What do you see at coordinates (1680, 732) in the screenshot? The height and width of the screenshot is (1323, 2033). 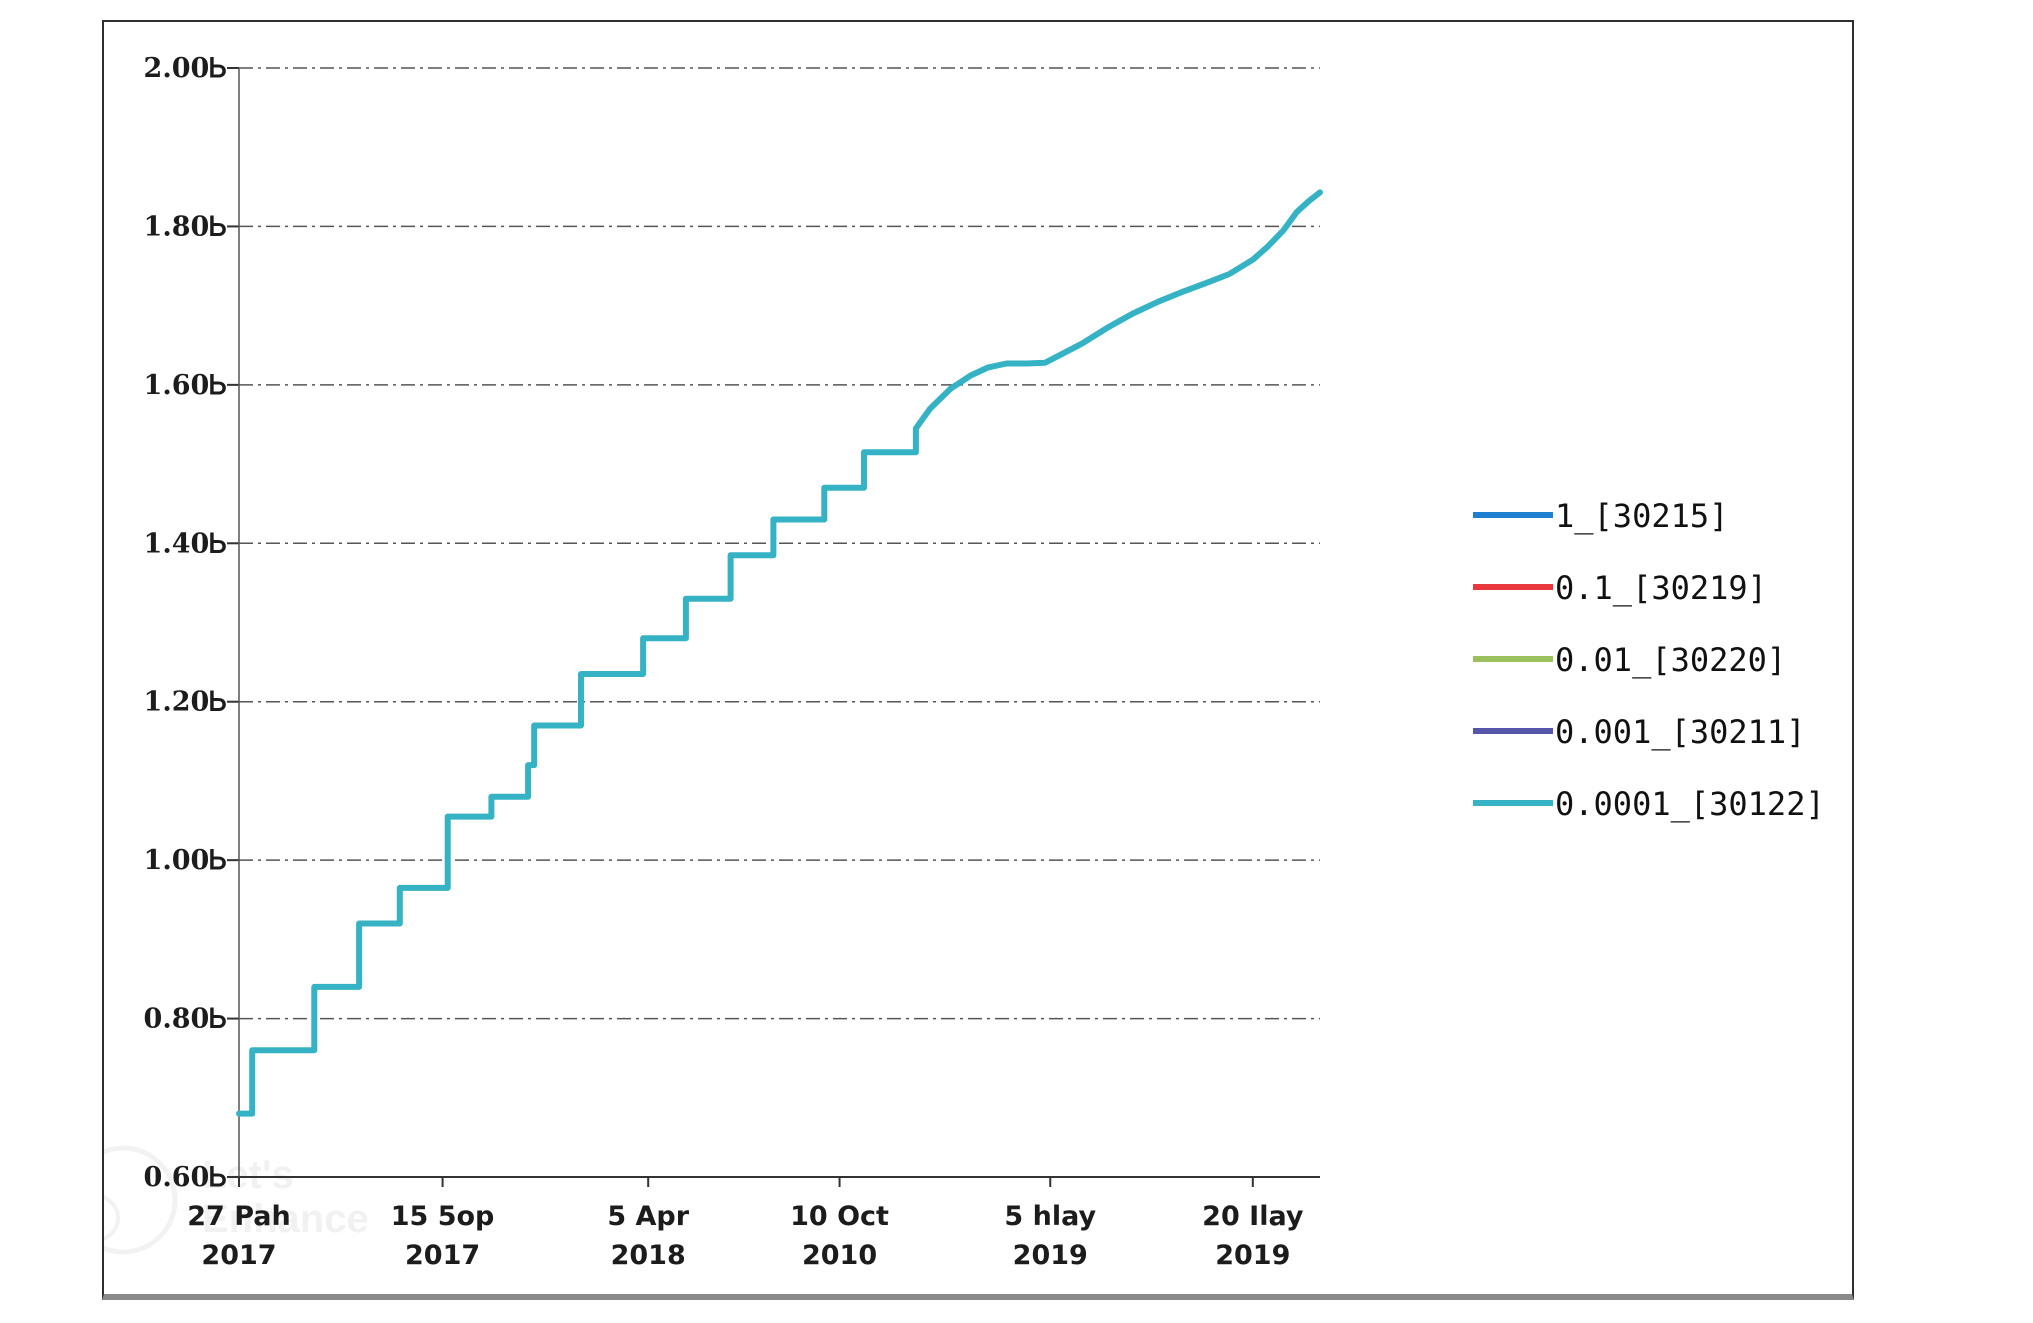 I see `legend-label: 0.001_[30211]` at bounding box center [1680, 732].